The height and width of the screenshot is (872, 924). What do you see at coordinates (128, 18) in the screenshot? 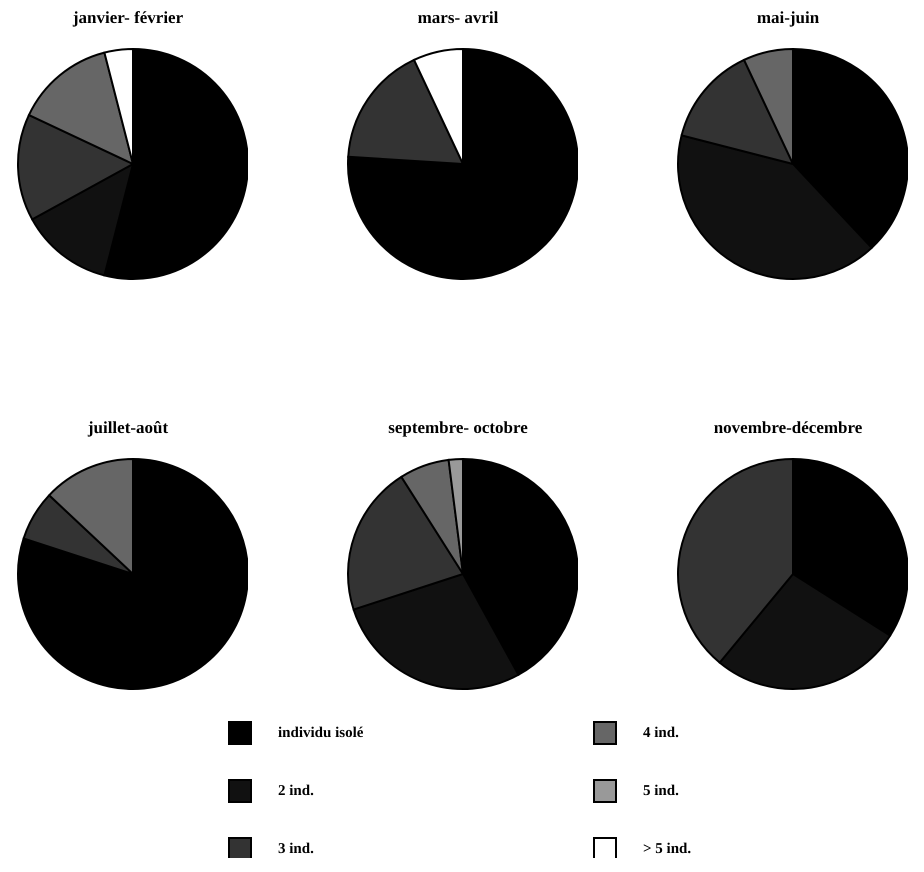
I see `chart-title: janvier- février` at bounding box center [128, 18].